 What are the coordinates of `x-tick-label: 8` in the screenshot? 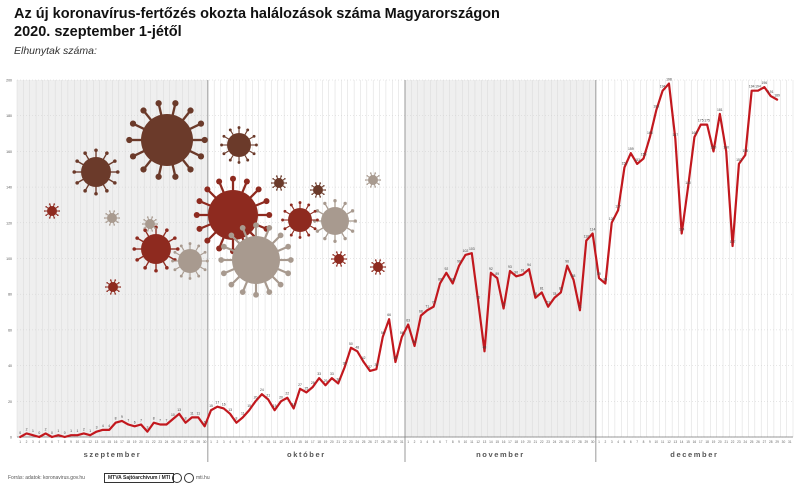 It's located at (453, 442).